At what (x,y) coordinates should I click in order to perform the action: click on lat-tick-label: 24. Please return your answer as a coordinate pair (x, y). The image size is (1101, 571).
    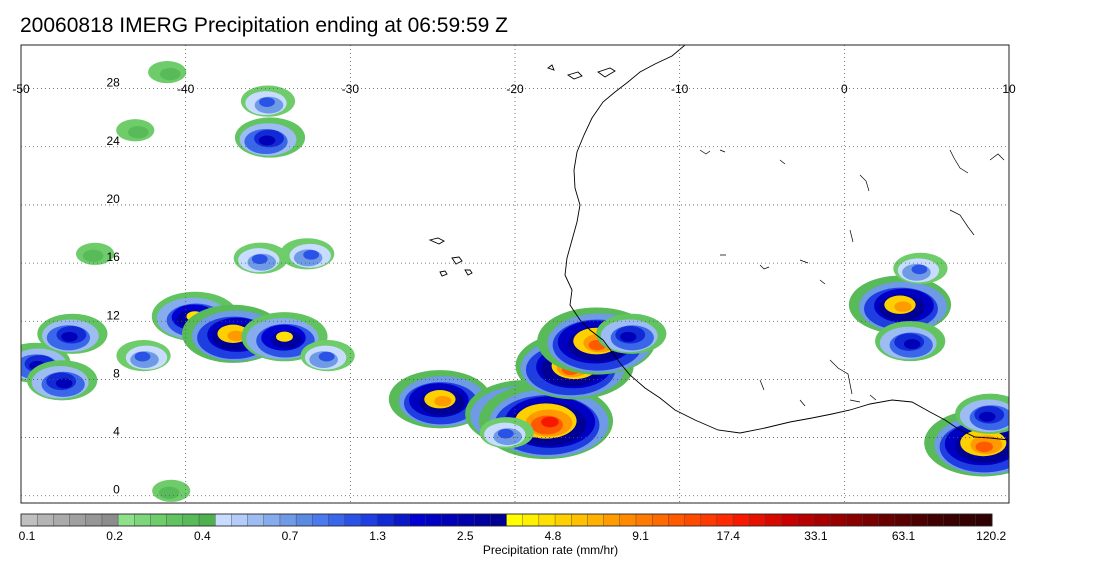
    Looking at the image, I should click on (113, 141).